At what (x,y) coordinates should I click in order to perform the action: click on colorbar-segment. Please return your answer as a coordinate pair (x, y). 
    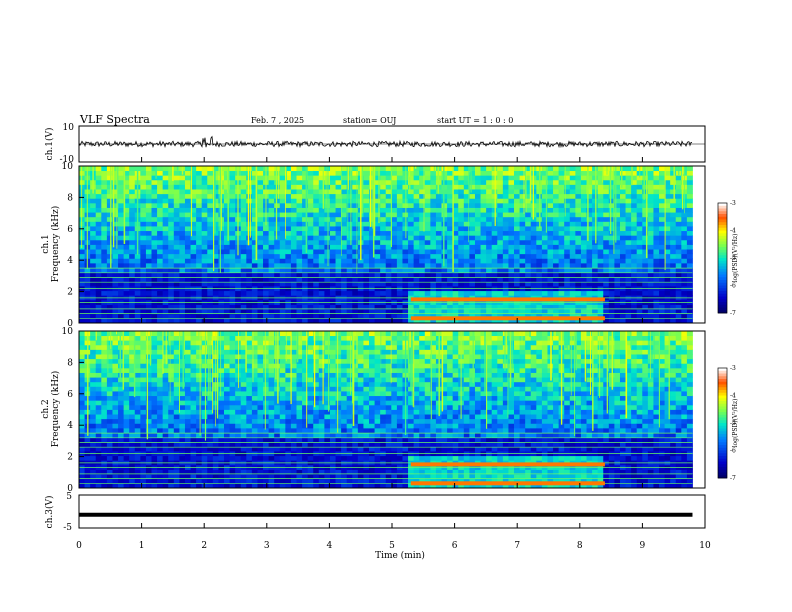
    Looking at the image, I should click on (722, 284).